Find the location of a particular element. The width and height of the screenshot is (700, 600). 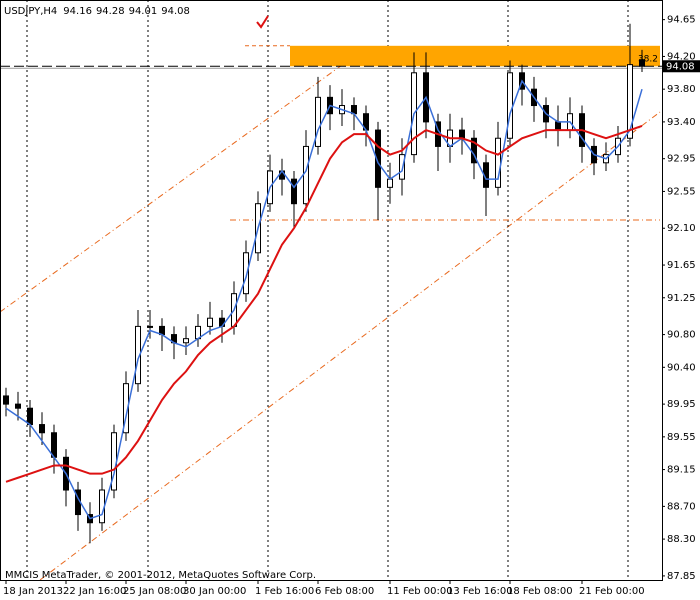

x-tick-label: 13 Feb 16:00 is located at coordinates (480, 591).